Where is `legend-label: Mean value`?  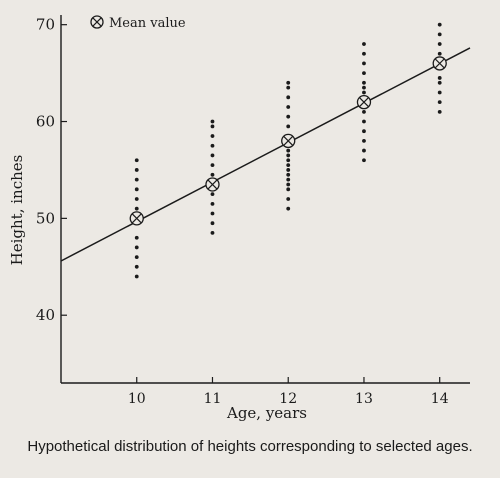 legend-label: Mean value is located at coordinates (147, 23).